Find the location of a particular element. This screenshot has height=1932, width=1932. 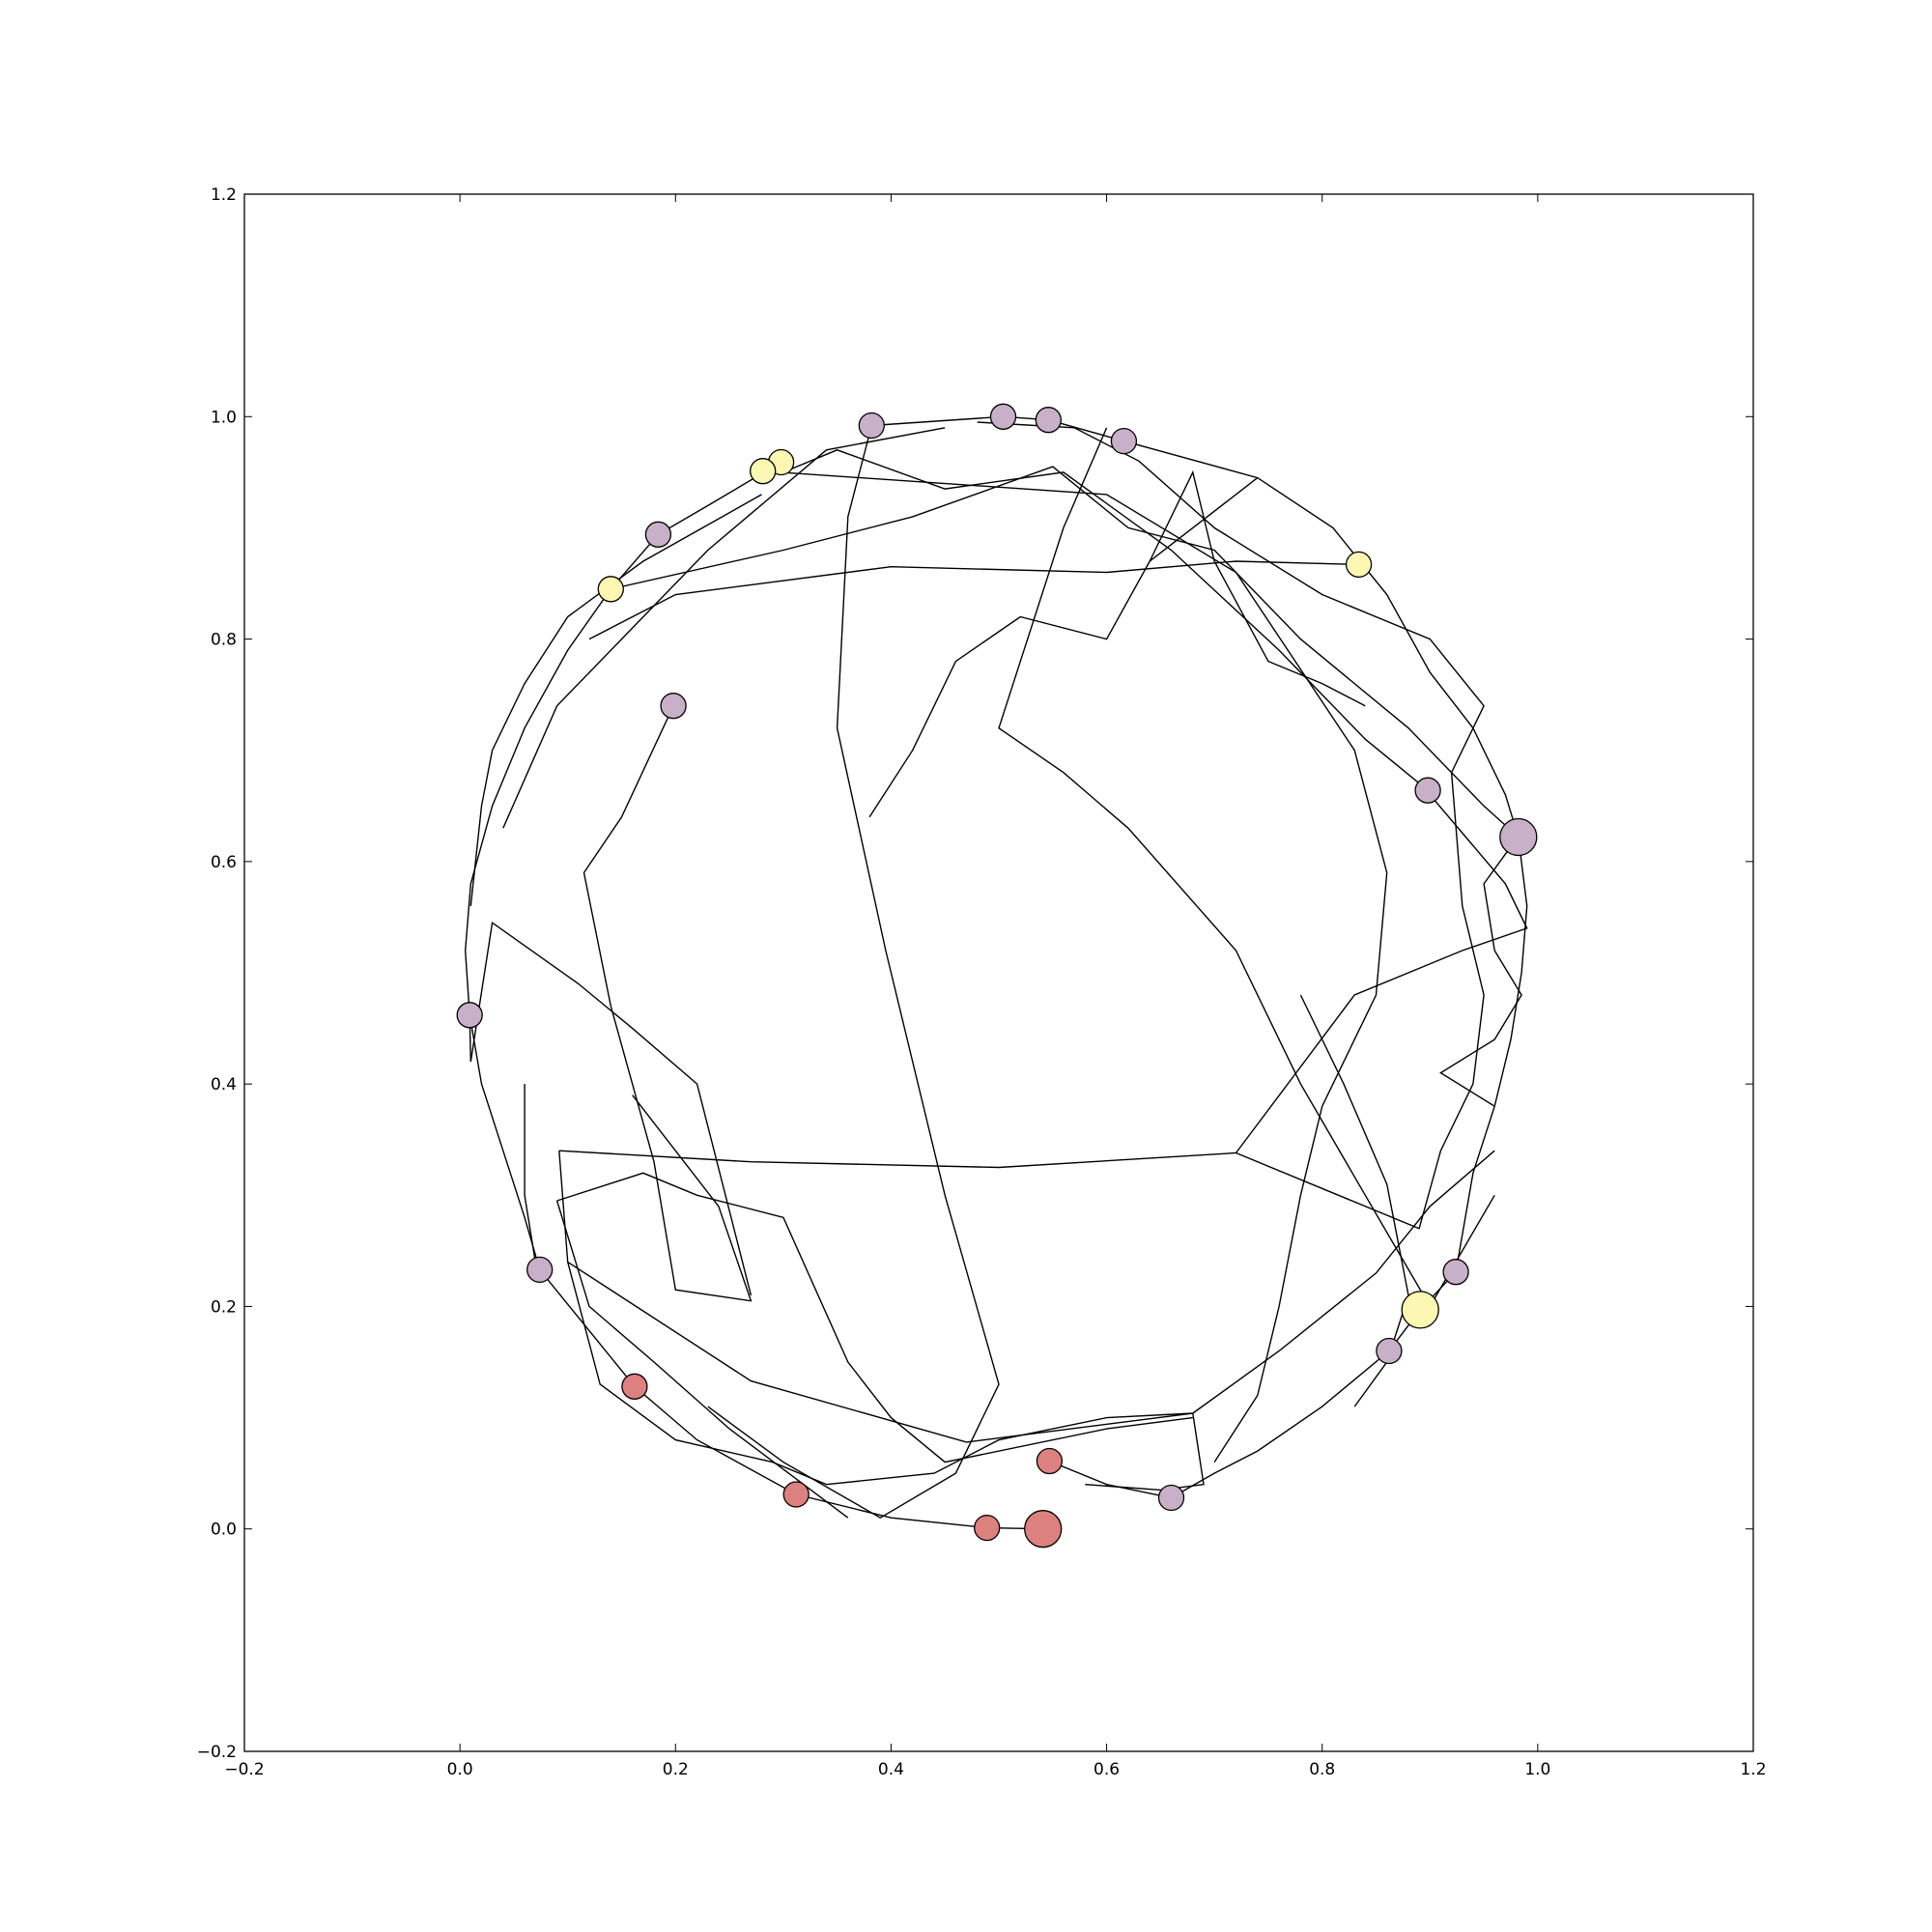

x-tick-label: 0.0 is located at coordinates (460, 1769).